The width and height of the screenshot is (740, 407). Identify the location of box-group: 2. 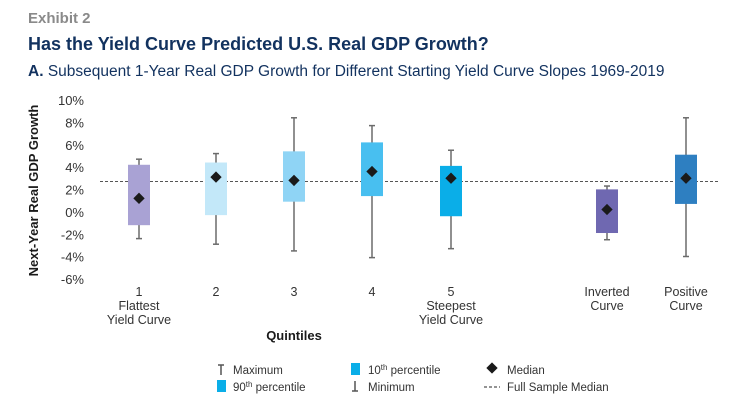
(216, 225).